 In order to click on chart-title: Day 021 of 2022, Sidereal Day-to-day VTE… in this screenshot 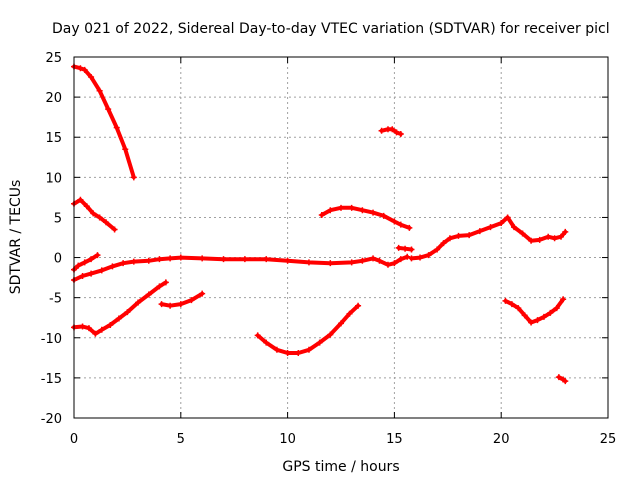, I will do `click(331, 29)`.